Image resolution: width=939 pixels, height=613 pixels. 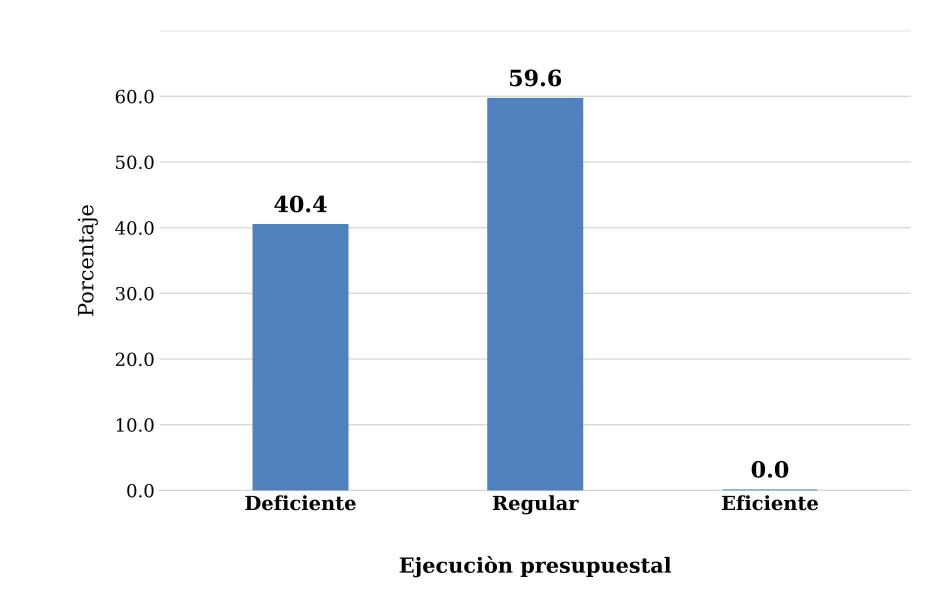 I want to click on x-tick-label: Regular, so click(x=535, y=504).